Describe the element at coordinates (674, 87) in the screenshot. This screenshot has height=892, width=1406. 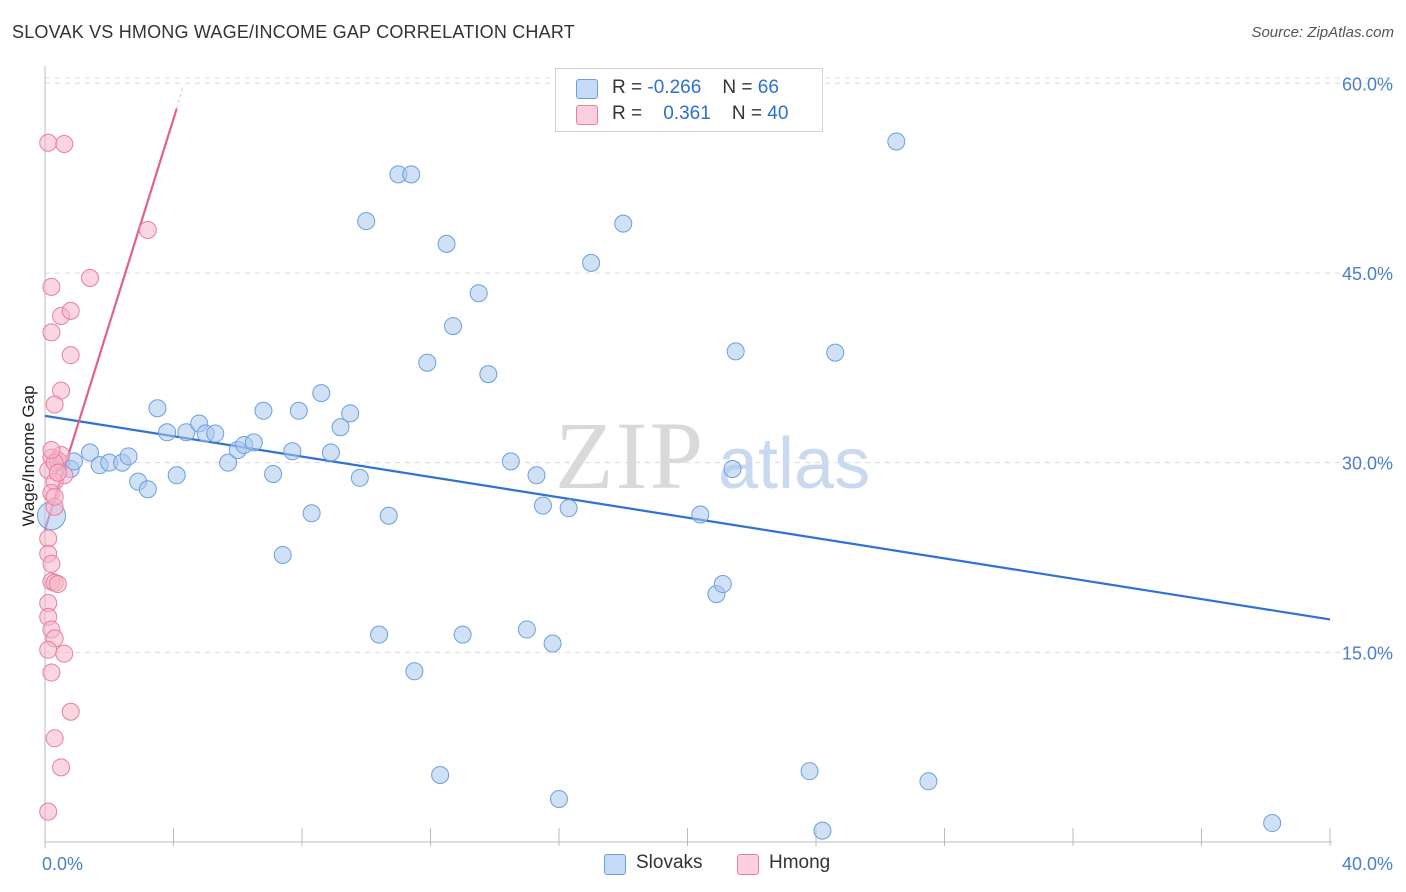
I see `legend-r-value-slovaks: -0.266` at that location.